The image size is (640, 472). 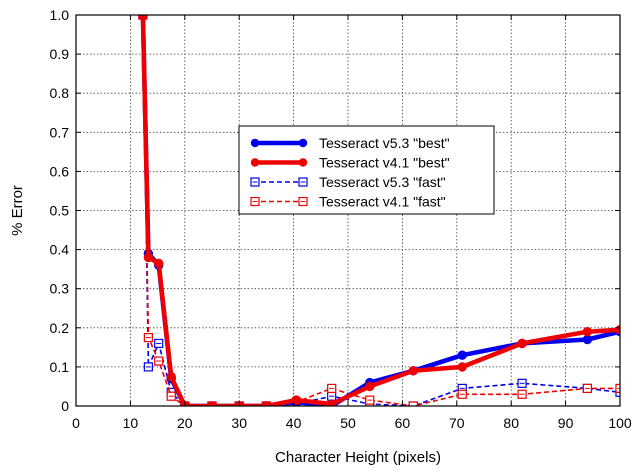 What do you see at coordinates (185, 423) in the screenshot?
I see `x-tick-label: 20` at bounding box center [185, 423].